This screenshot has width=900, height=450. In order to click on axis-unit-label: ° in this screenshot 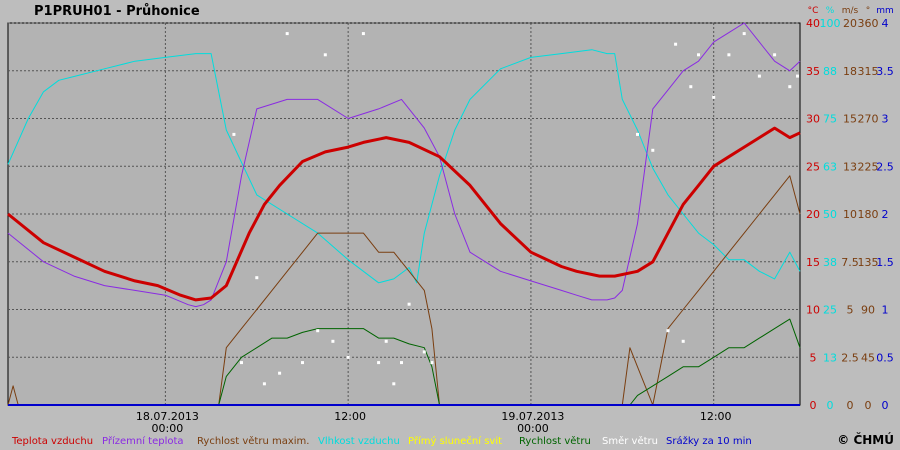, I will do `click(868, 11)`.